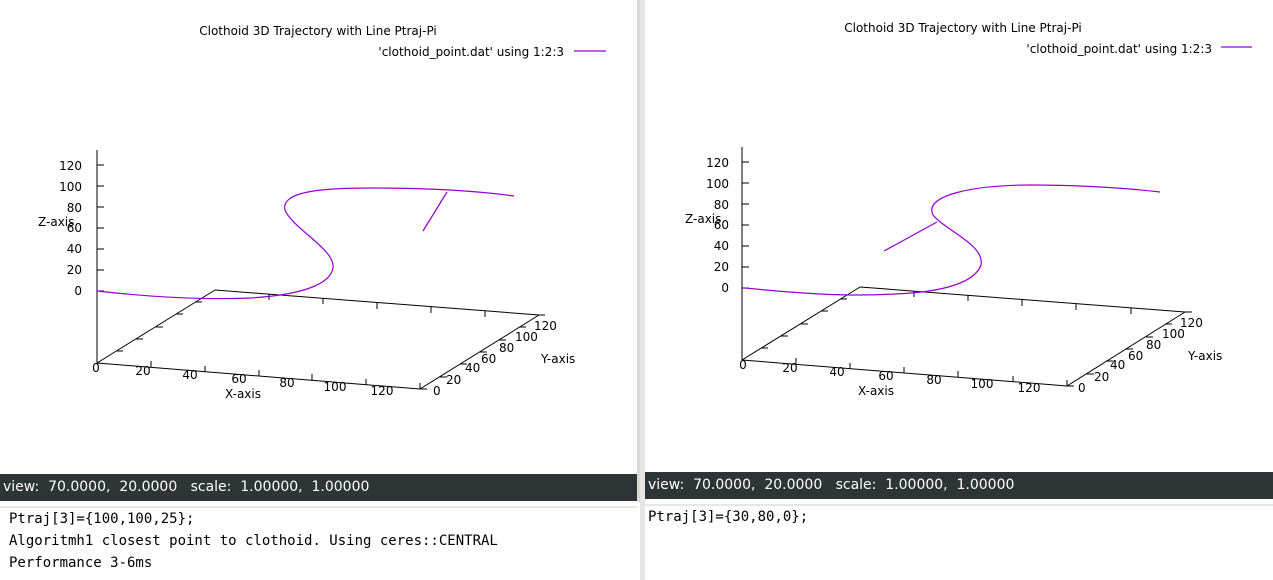  I want to click on console-output-right: Ptraj[3]={30,80,0};, so click(959, 542).